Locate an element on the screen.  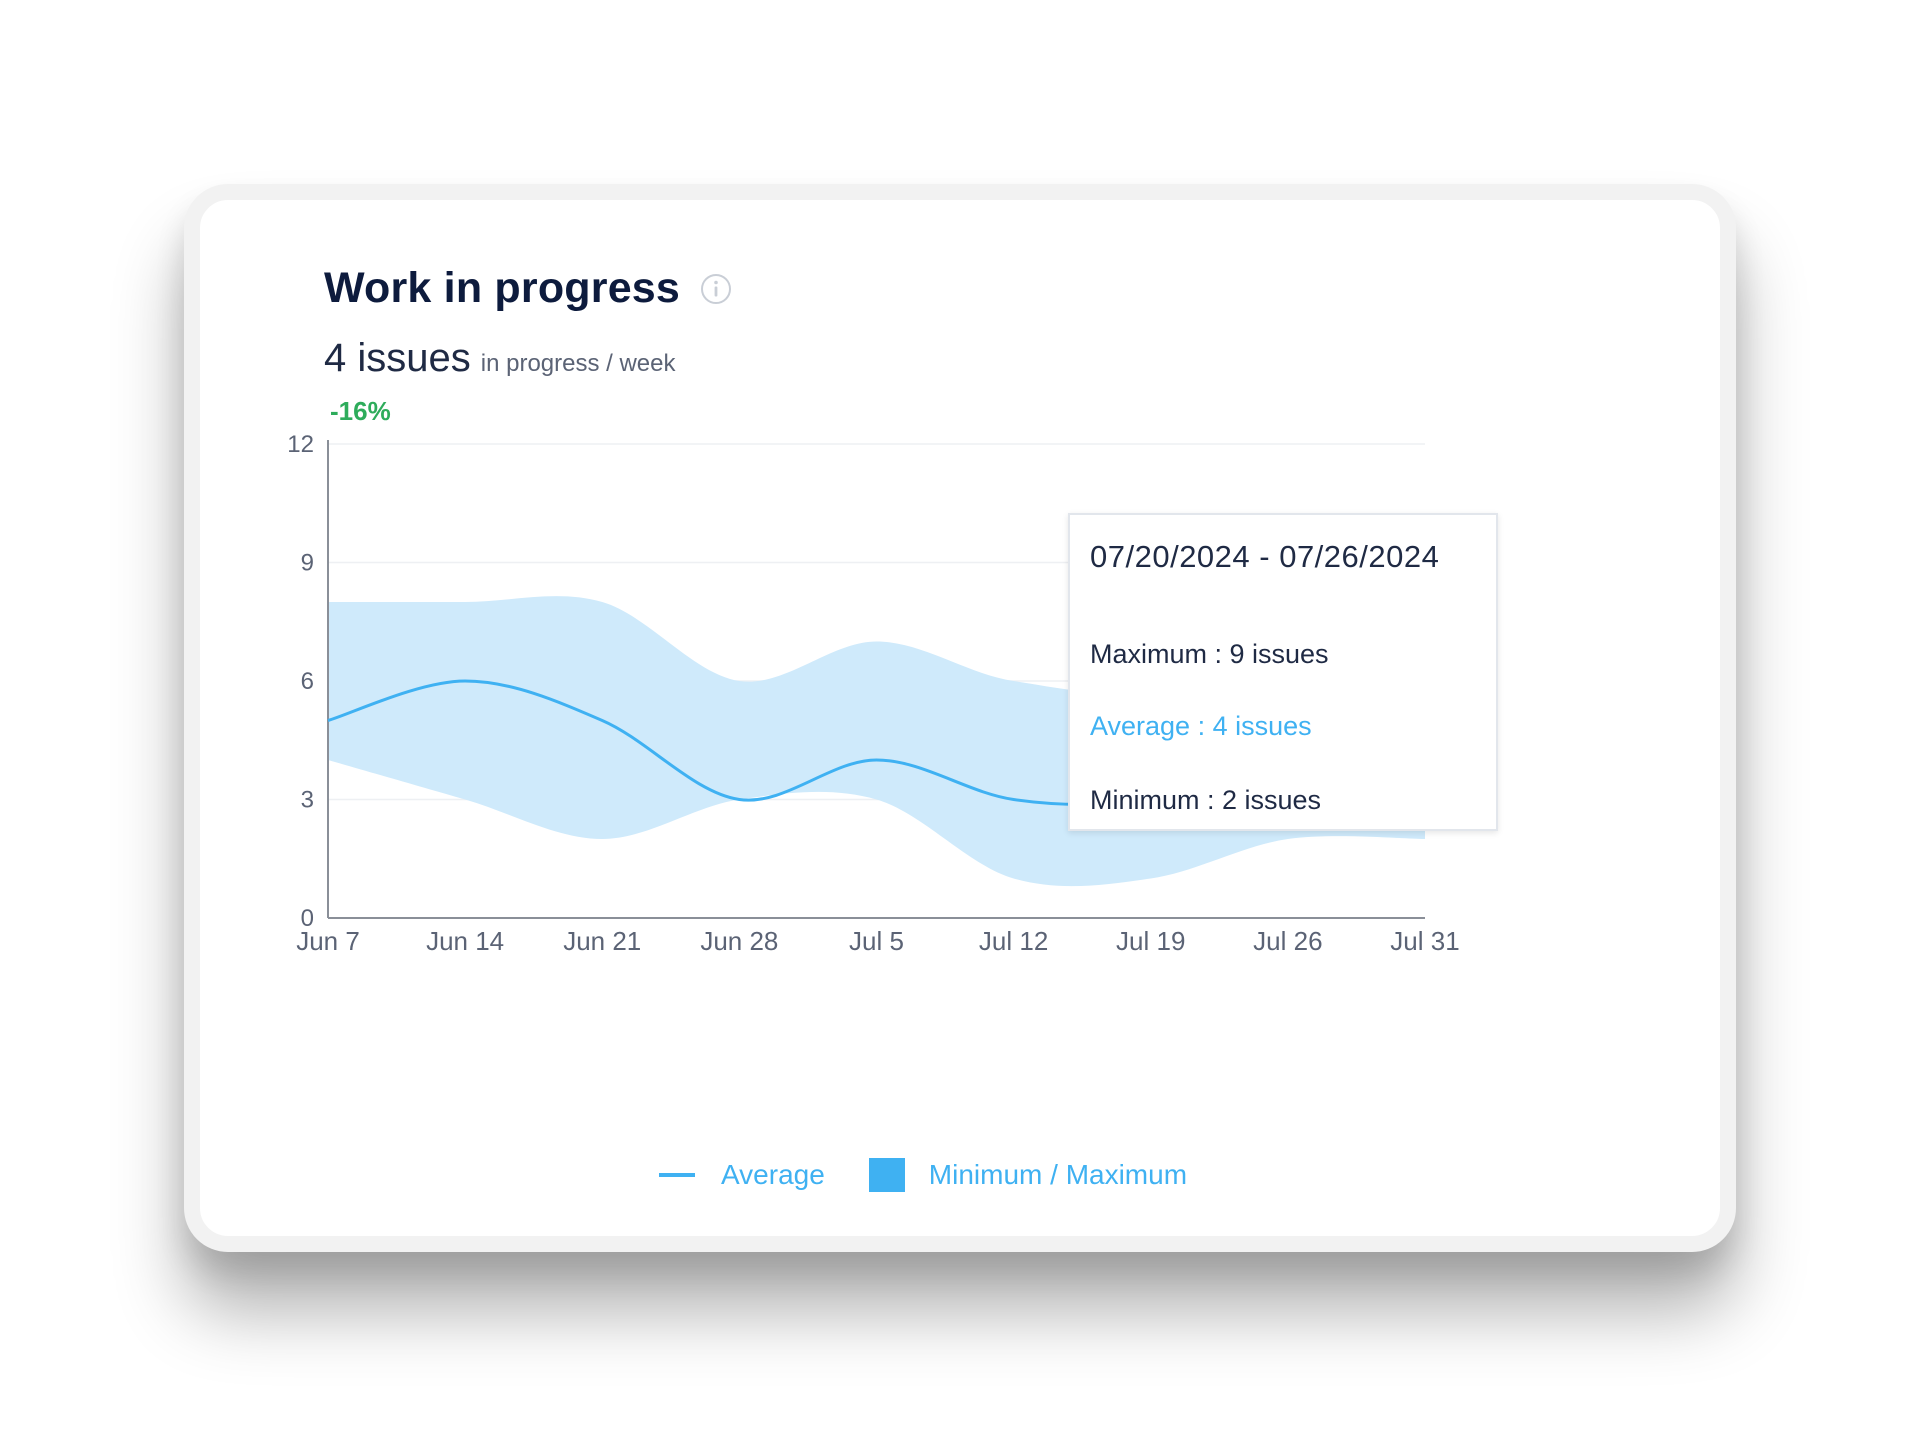
x-tick-label: Jul 26 is located at coordinates (1287, 941).